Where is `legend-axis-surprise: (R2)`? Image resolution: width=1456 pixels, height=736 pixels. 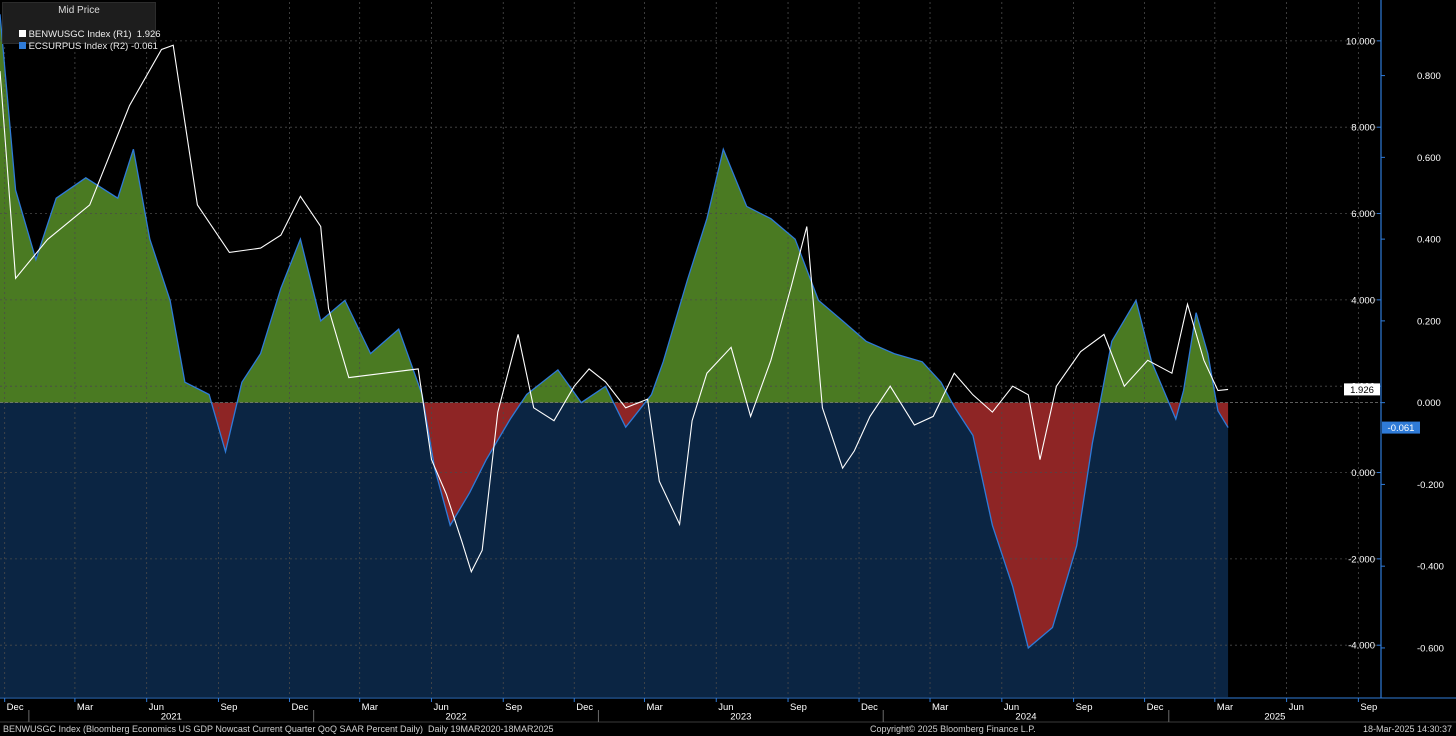
legend-axis-surprise: (R2) is located at coordinates (119, 46).